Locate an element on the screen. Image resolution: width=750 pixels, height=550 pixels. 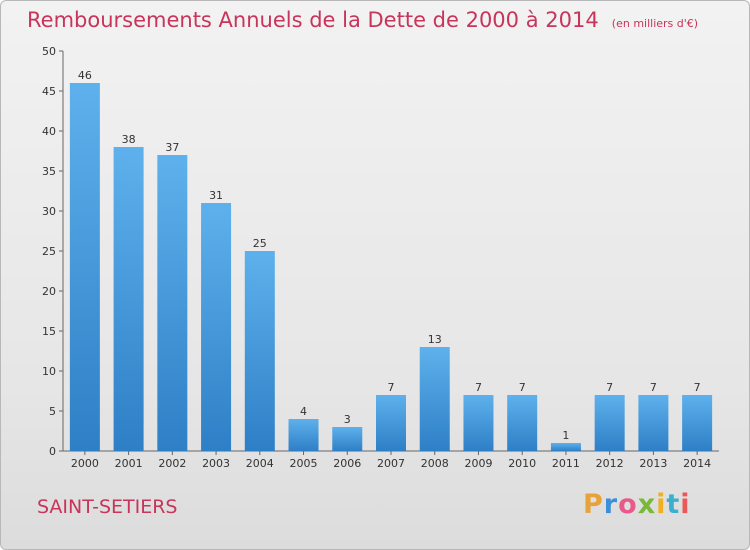
x-tick-label: 2000 is located at coordinates (85, 463).